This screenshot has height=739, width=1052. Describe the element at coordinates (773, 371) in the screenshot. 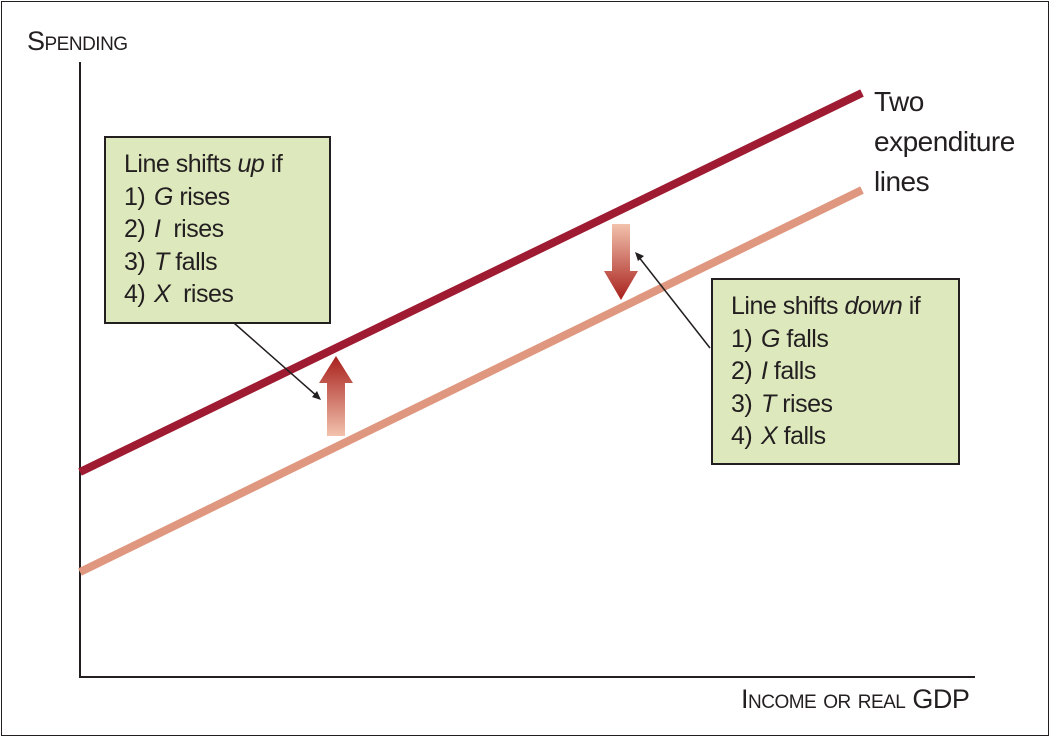

I see `callout-item: 2) I falls` at that location.